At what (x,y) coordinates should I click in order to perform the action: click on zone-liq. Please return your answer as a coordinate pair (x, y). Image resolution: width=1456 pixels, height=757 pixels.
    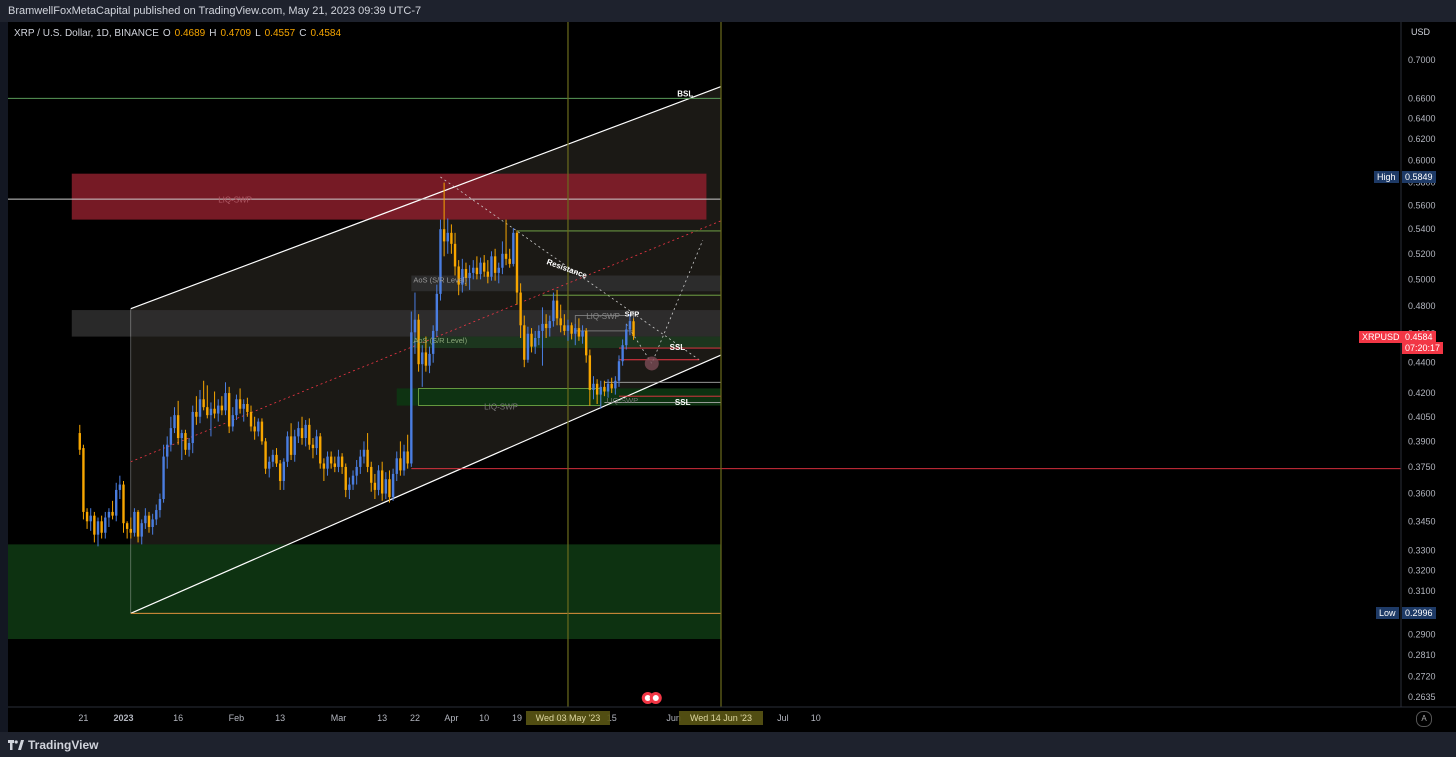
    Looking at the image, I should click on (389, 196).